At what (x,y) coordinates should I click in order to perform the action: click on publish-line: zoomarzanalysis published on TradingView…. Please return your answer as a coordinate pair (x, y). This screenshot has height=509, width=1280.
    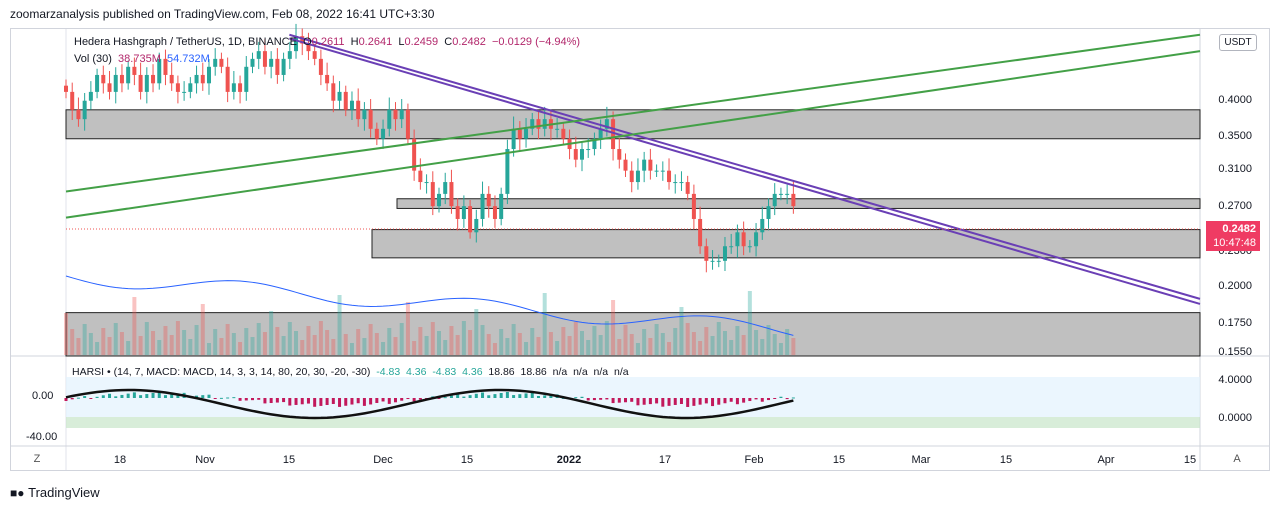
    Looking at the image, I should click on (222, 14).